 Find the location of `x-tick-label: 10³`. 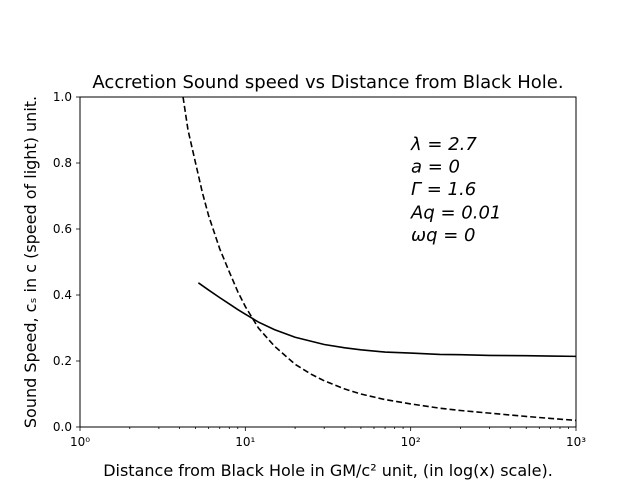

x-tick-label: 10³ is located at coordinates (576, 442).